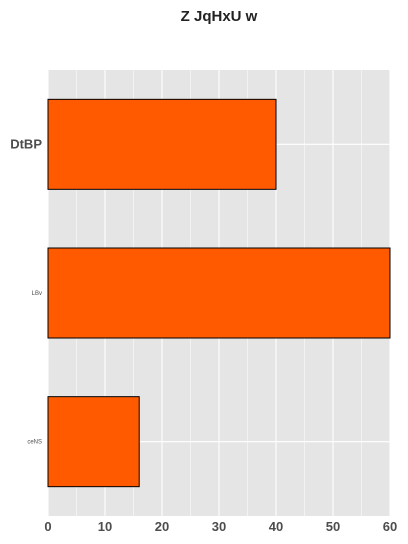  What do you see at coordinates (47, 526) in the screenshot?
I see `x-tick-label: 0` at bounding box center [47, 526].